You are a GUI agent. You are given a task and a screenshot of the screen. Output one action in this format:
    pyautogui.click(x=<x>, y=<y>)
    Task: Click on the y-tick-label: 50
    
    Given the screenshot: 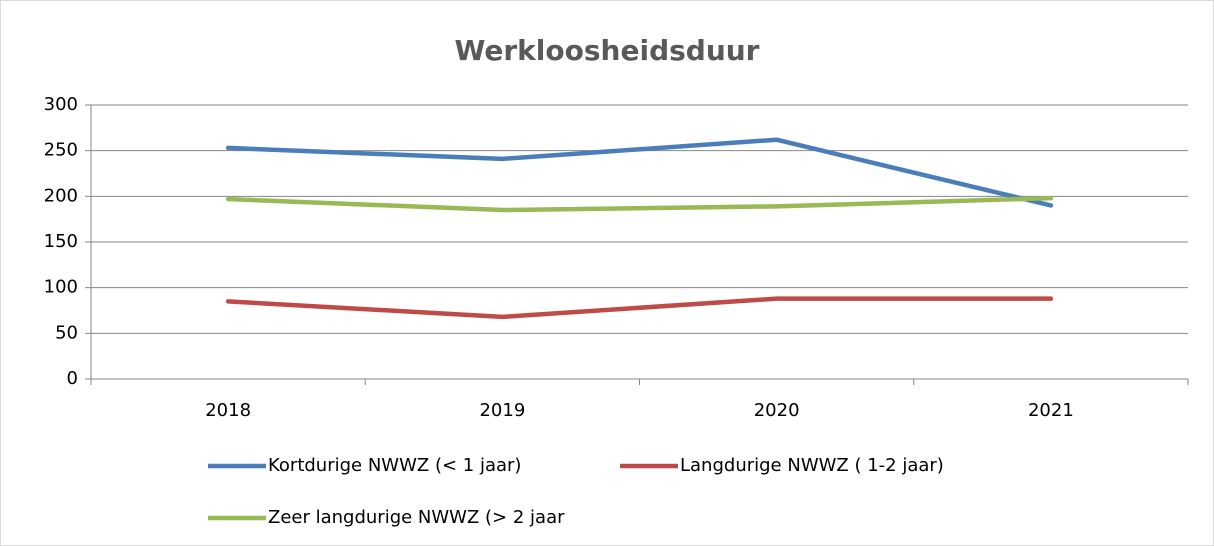 What is the action you would take?
    pyautogui.click(x=66, y=332)
    